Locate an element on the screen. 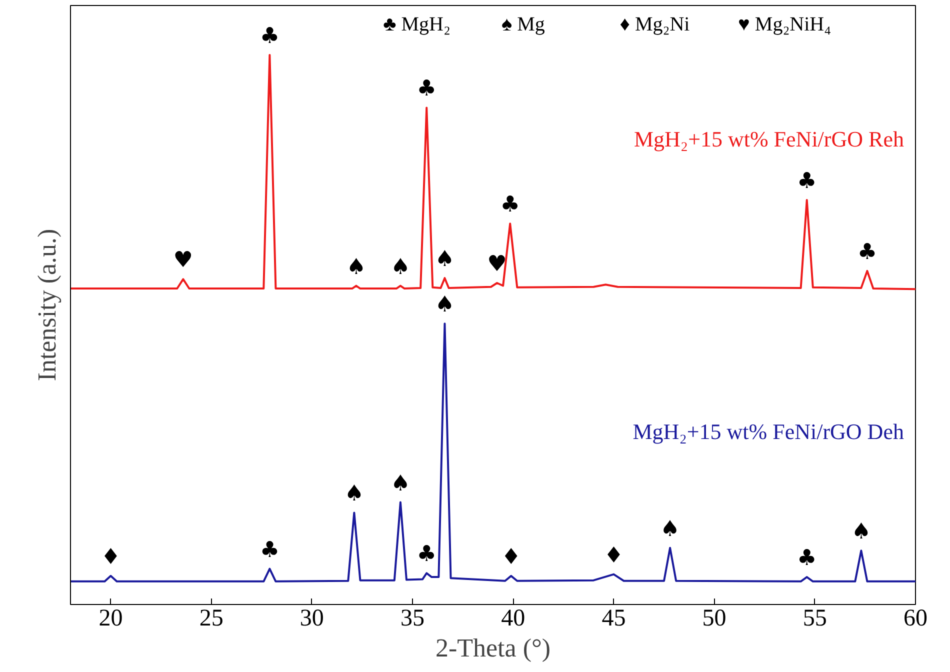 The height and width of the screenshot is (672, 950). x-tick-label: 50 is located at coordinates (714, 619).